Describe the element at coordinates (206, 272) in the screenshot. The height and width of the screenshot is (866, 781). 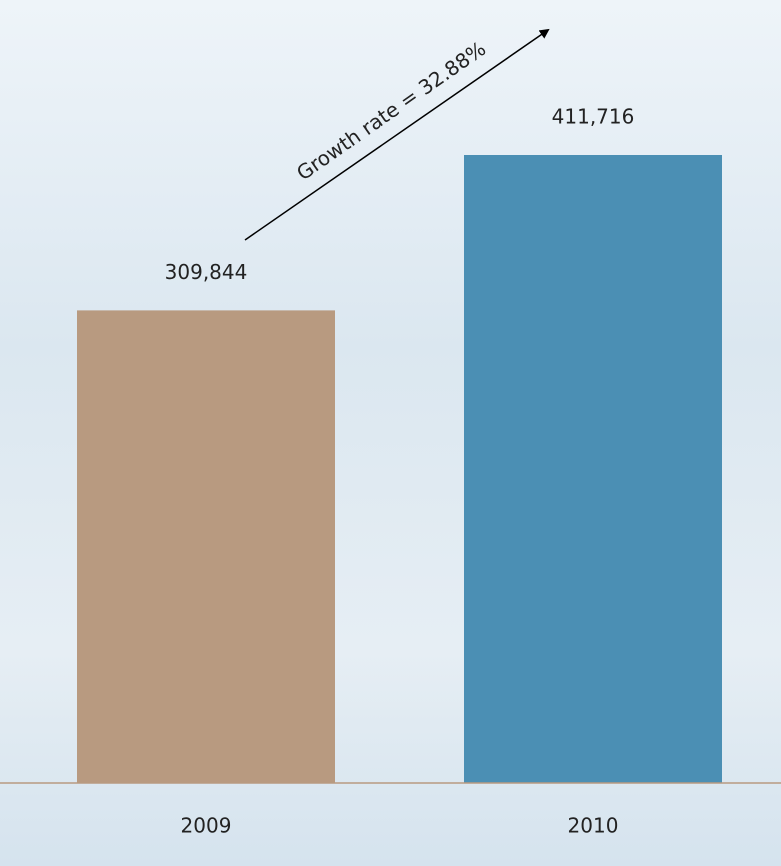
I see `value-label: 309,844` at that location.